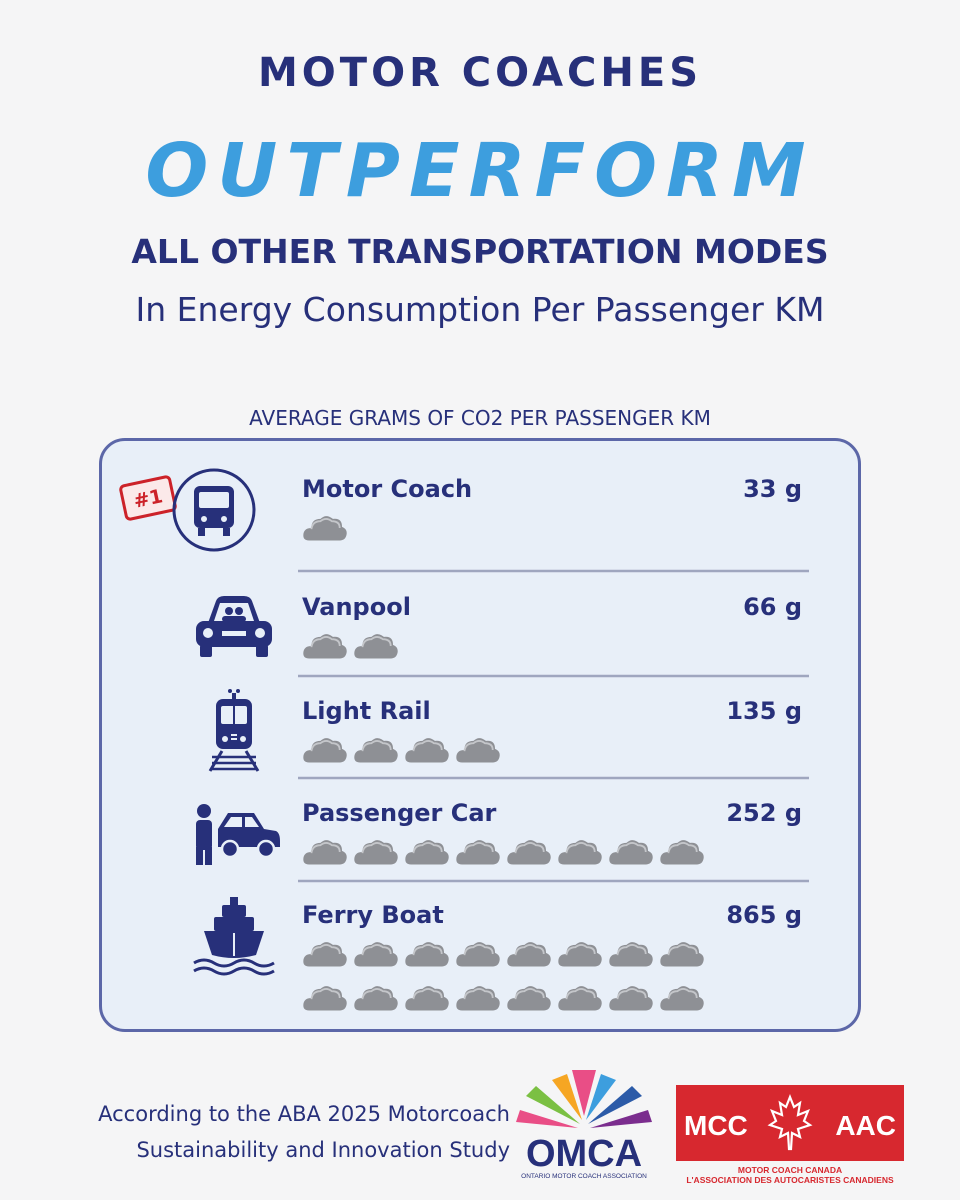 The height and width of the screenshot is (1200, 960). What do you see at coordinates (499, 626) in the screenshot?
I see `mode-row: Vanpool 66 g` at bounding box center [499, 626].